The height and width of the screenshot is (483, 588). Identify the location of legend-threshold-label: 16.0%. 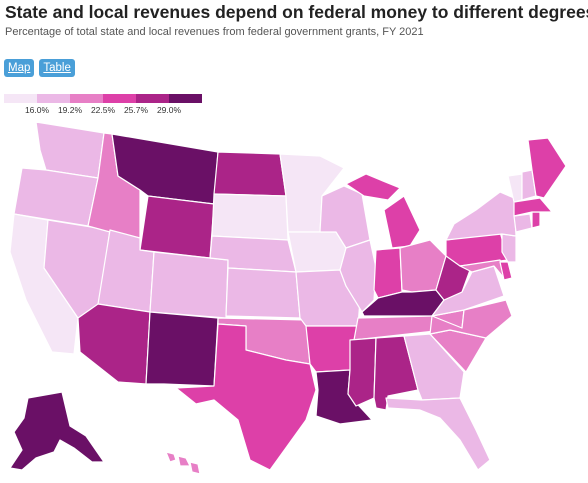
(37, 110).